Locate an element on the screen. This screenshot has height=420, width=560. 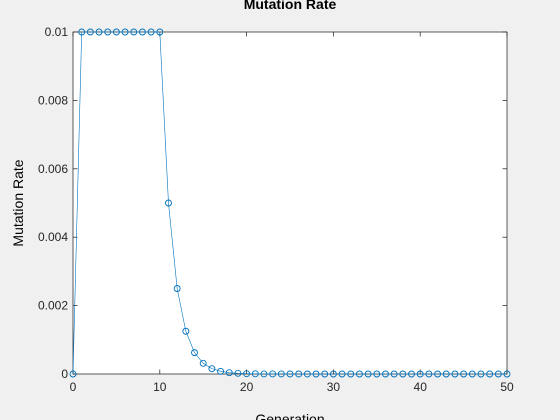
y-tick-label: 0.004 is located at coordinates (53, 237).